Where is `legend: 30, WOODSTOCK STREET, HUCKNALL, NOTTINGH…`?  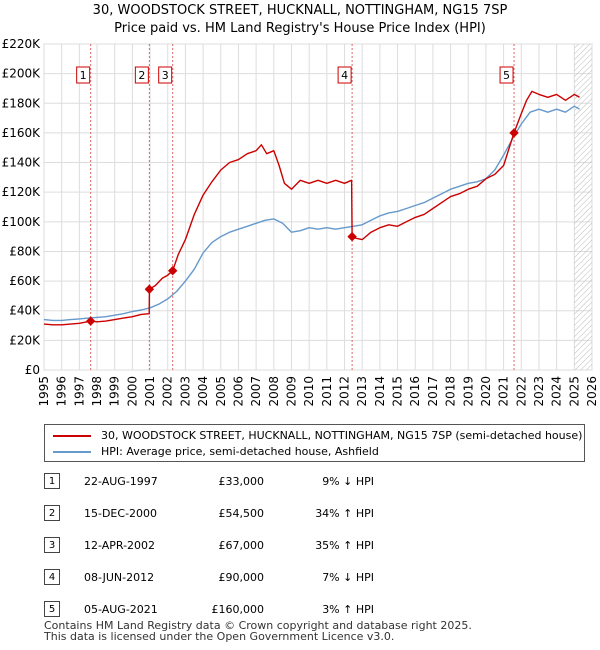 legend: 30, WOODSTOCK STREET, HUCKNALL, NOTTINGH… is located at coordinates (314, 443).